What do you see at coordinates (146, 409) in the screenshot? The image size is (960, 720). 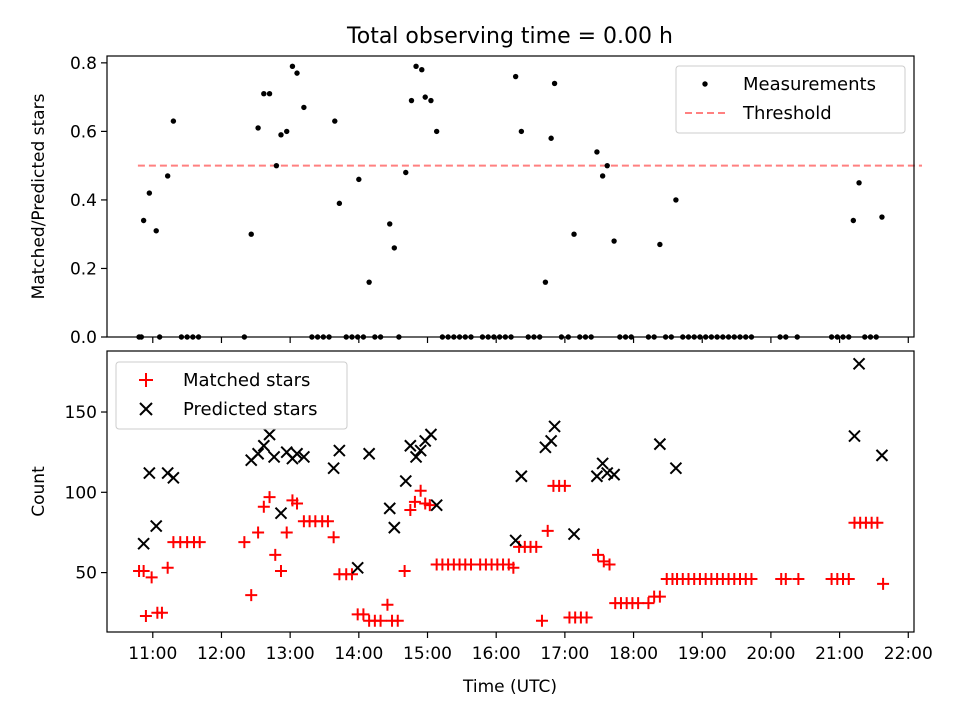 I see `legend-predicted-marker` at bounding box center [146, 409].